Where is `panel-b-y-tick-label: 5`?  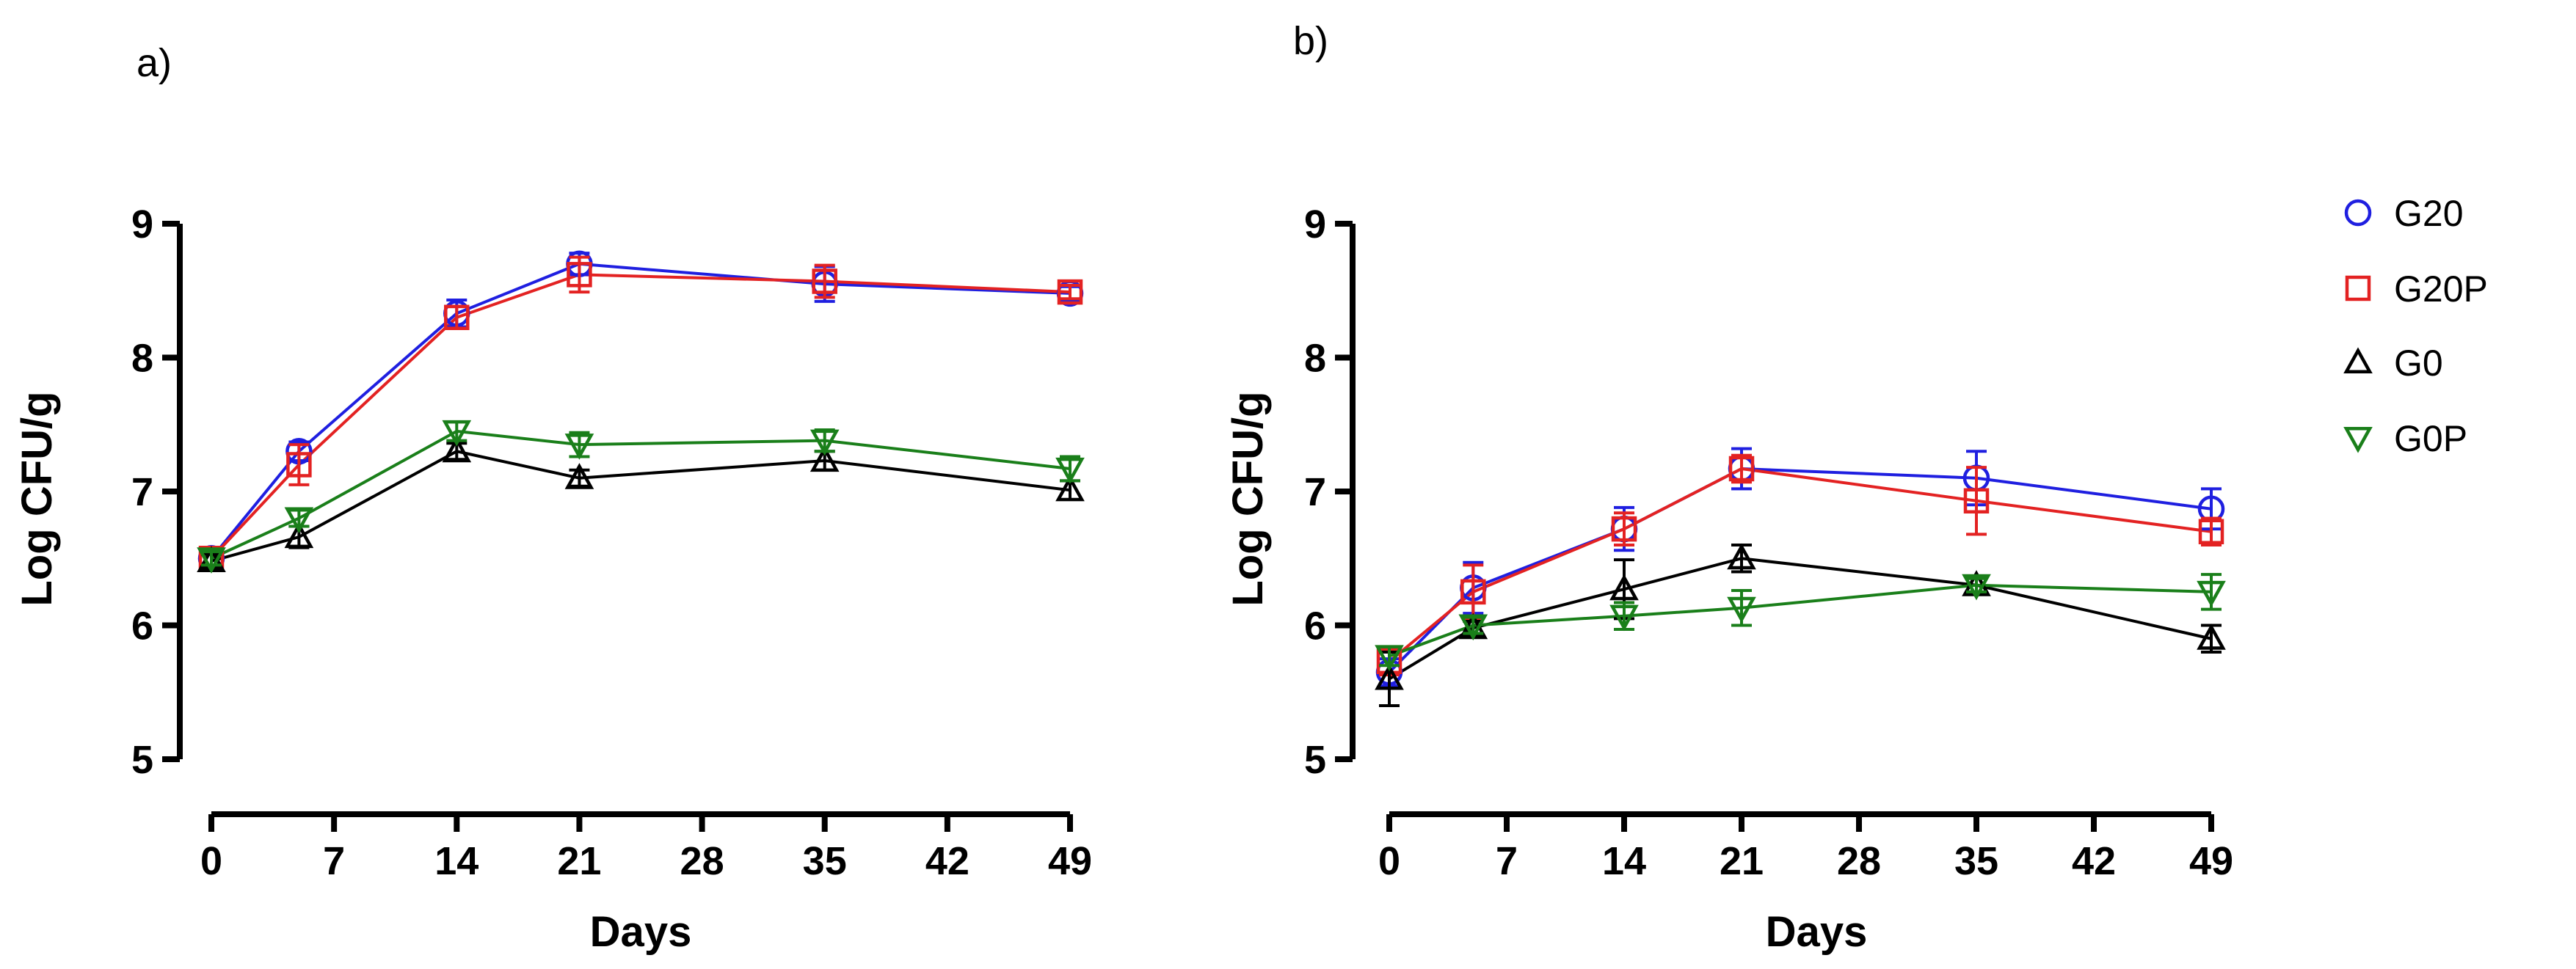 panel-b-y-tick-label: 5 is located at coordinates (1315, 760).